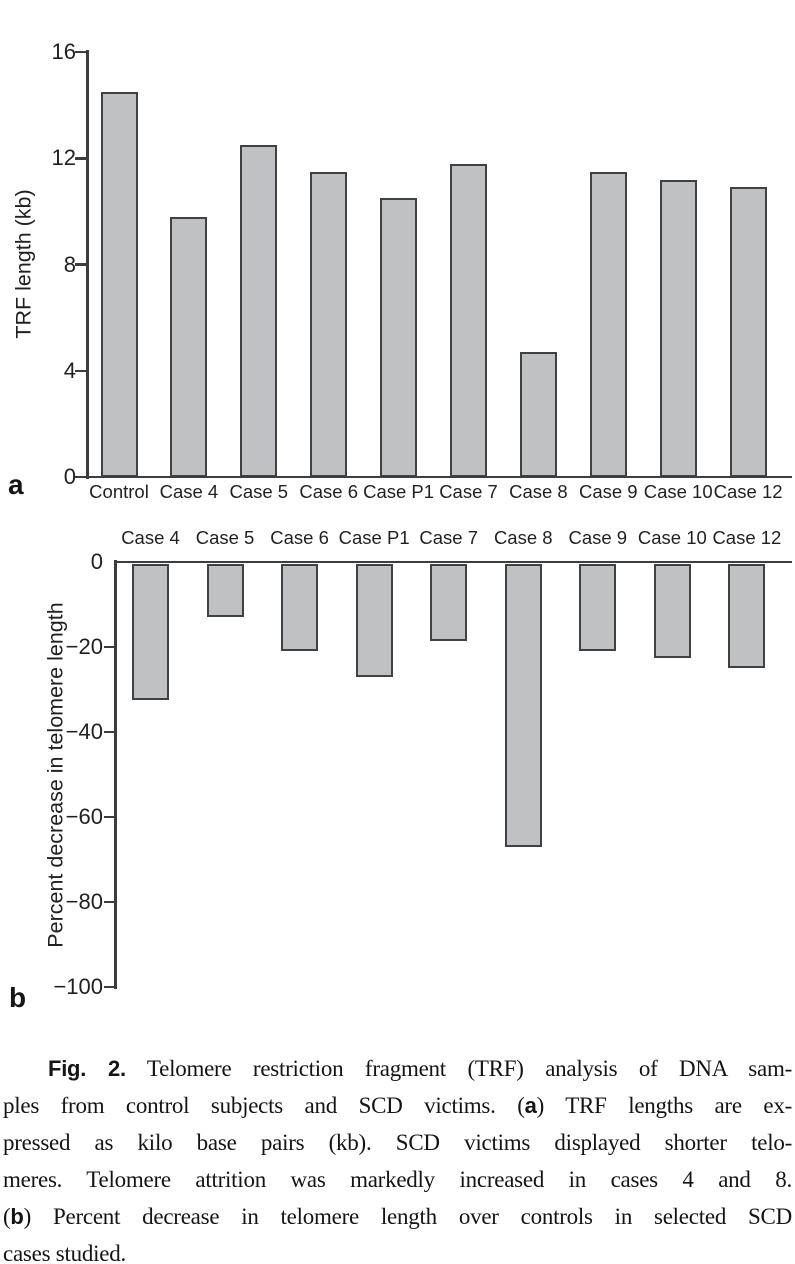 This screenshot has height=1264, width=795. What do you see at coordinates (109, 732) in the screenshot?
I see `y-tick-mark--40` at bounding box center [109, 732].